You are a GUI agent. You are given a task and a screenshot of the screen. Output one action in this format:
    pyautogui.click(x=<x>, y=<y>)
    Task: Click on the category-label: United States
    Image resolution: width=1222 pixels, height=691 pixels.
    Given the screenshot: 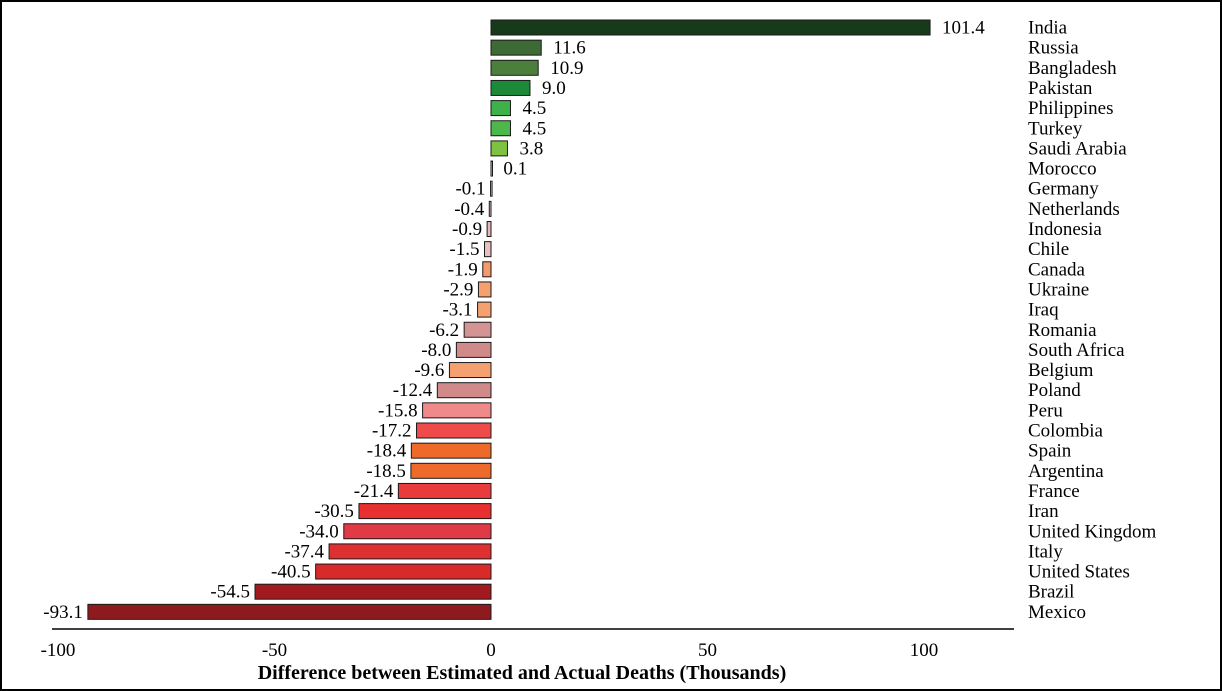 What is the action you would take?
    pyautogui.click(x=1079, y=572)
    